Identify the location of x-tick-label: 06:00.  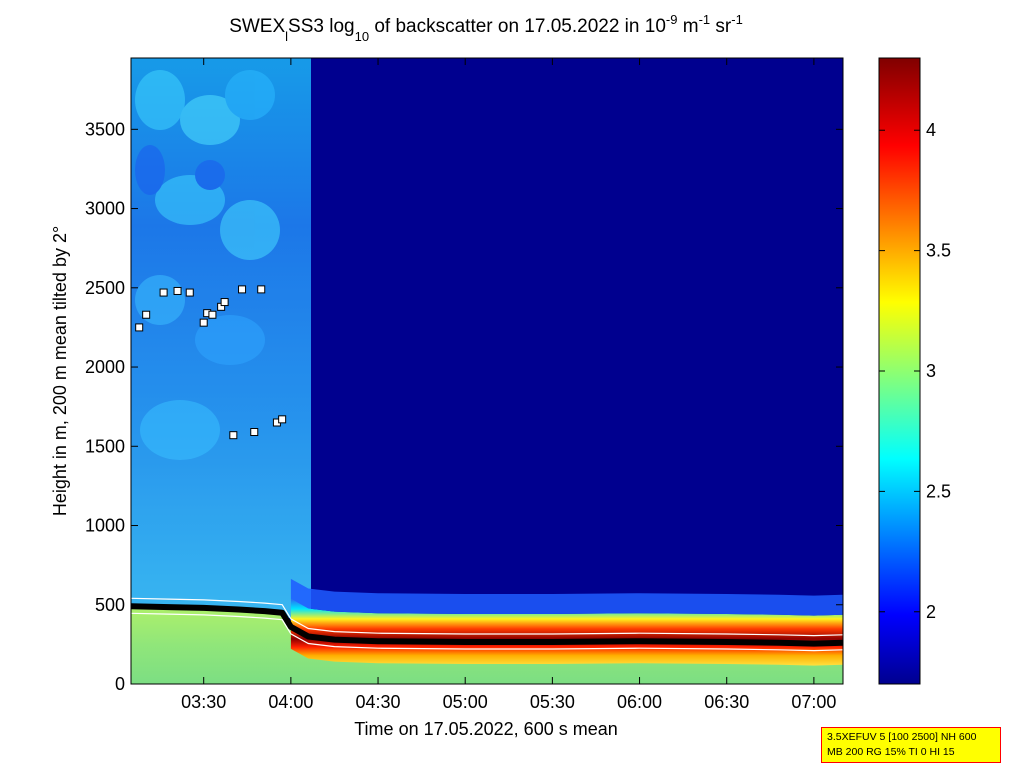
(639, 702).